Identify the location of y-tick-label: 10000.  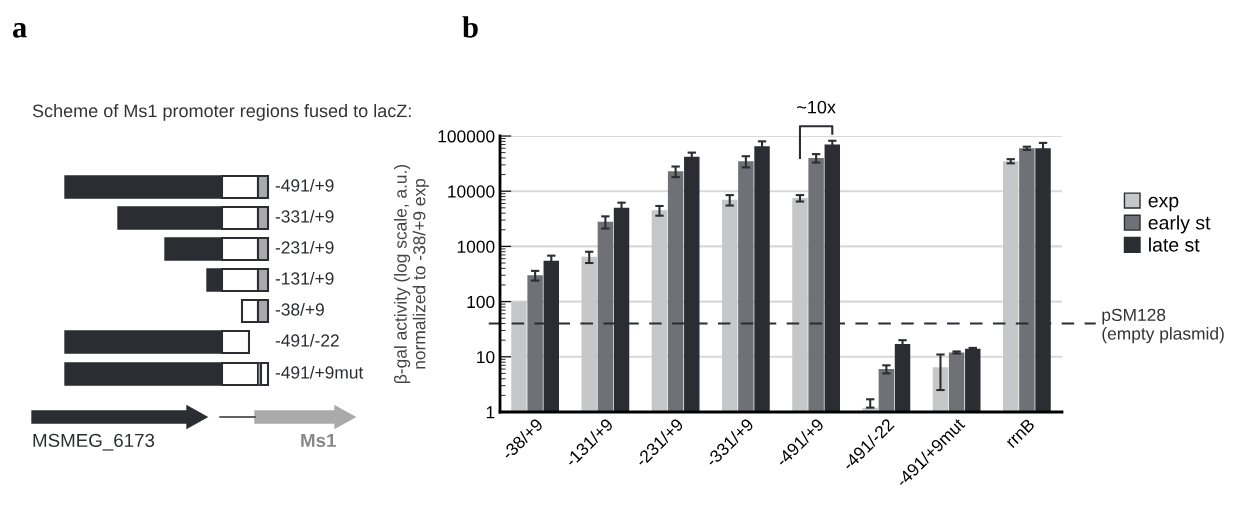
(471, 191).